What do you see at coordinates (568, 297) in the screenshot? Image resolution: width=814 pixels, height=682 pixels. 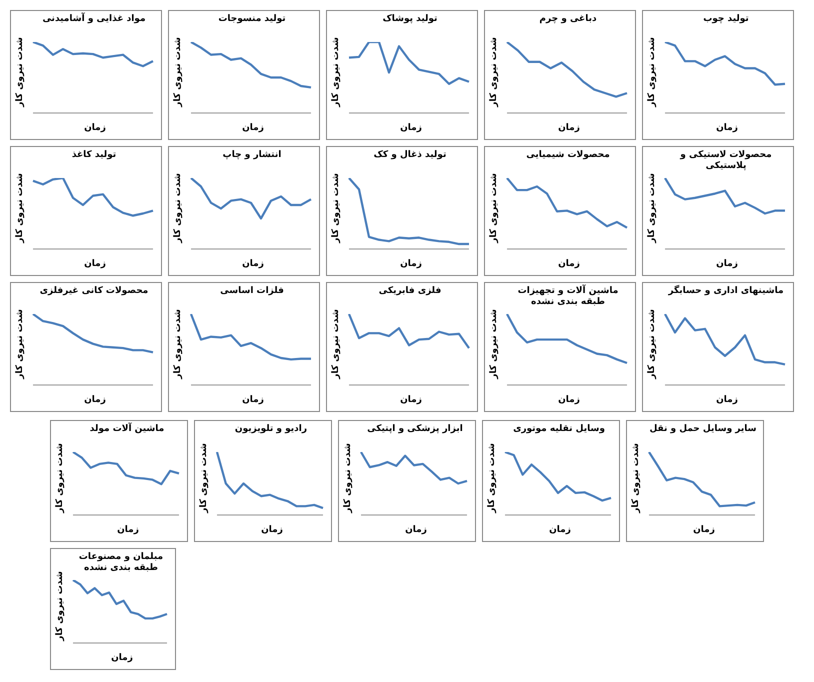 I see `chart-title: ماشین آلات و تجهیزات طبقه بندی نشده` at bounding box center [568, 297].